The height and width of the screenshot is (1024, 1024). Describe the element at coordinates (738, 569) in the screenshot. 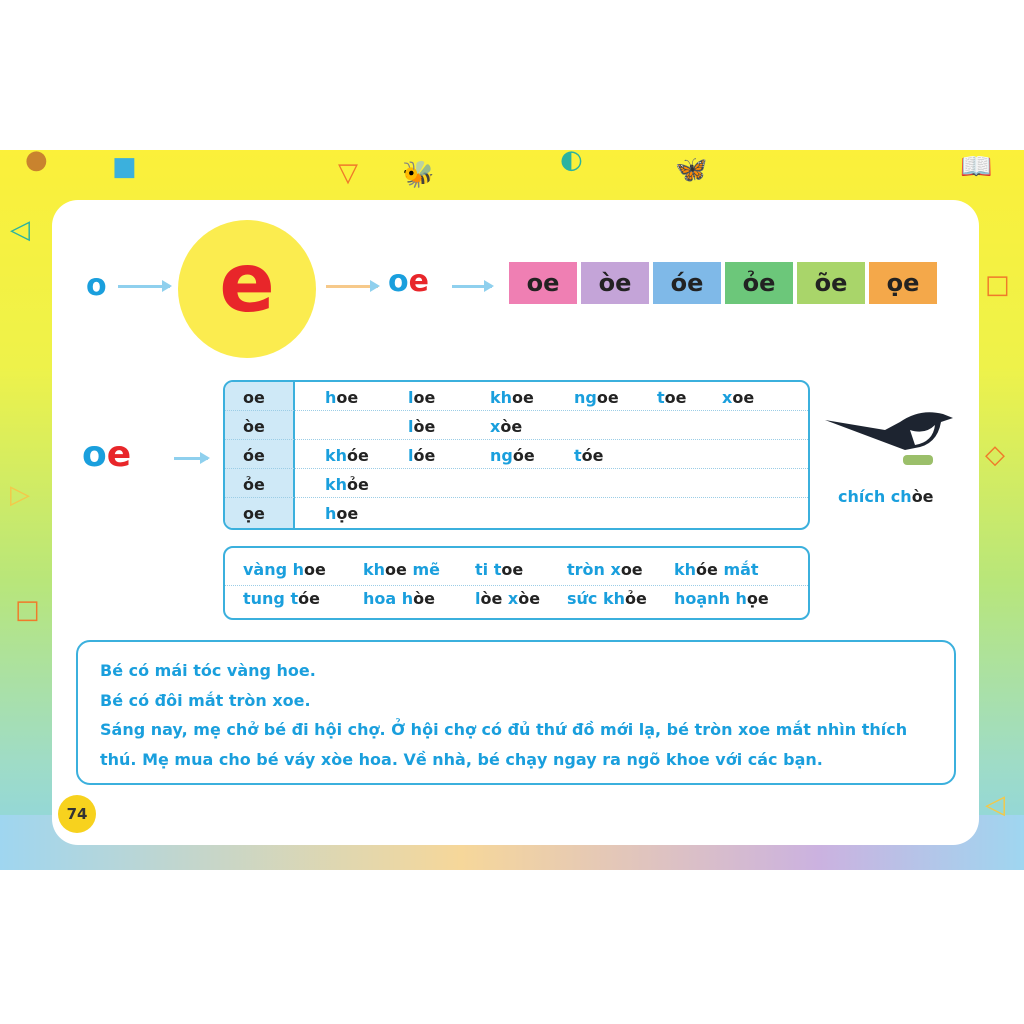

I see `text-segment: mắt` at that location.